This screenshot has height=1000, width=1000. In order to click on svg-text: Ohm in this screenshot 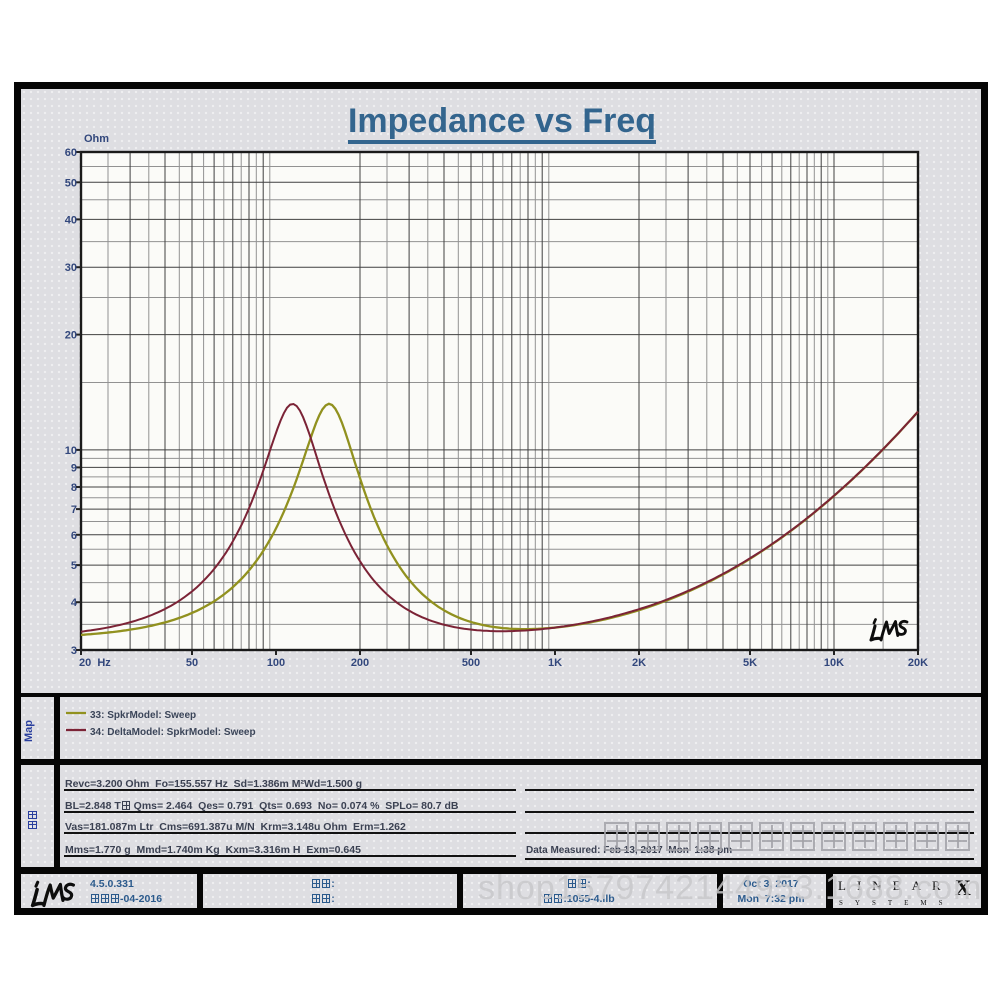, I will do `click(96, 139)`.